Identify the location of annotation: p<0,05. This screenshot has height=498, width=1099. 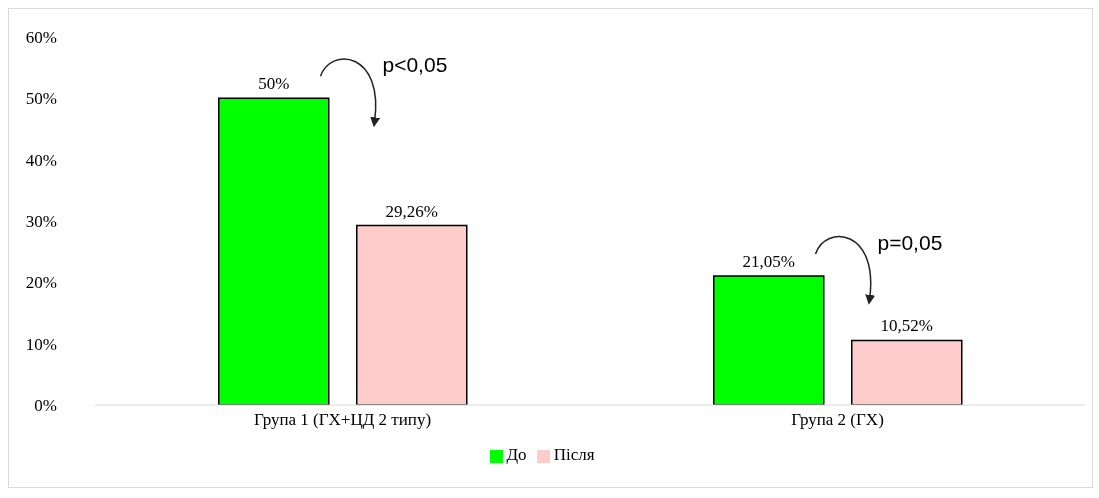
(415, 65).